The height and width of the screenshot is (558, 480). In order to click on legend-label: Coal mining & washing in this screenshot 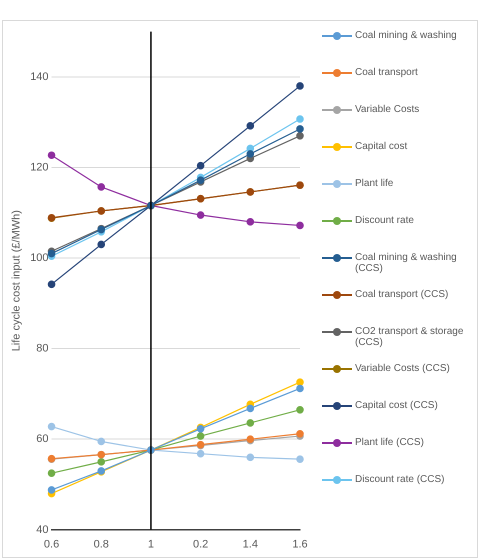, I will do `click(406, 35)`.